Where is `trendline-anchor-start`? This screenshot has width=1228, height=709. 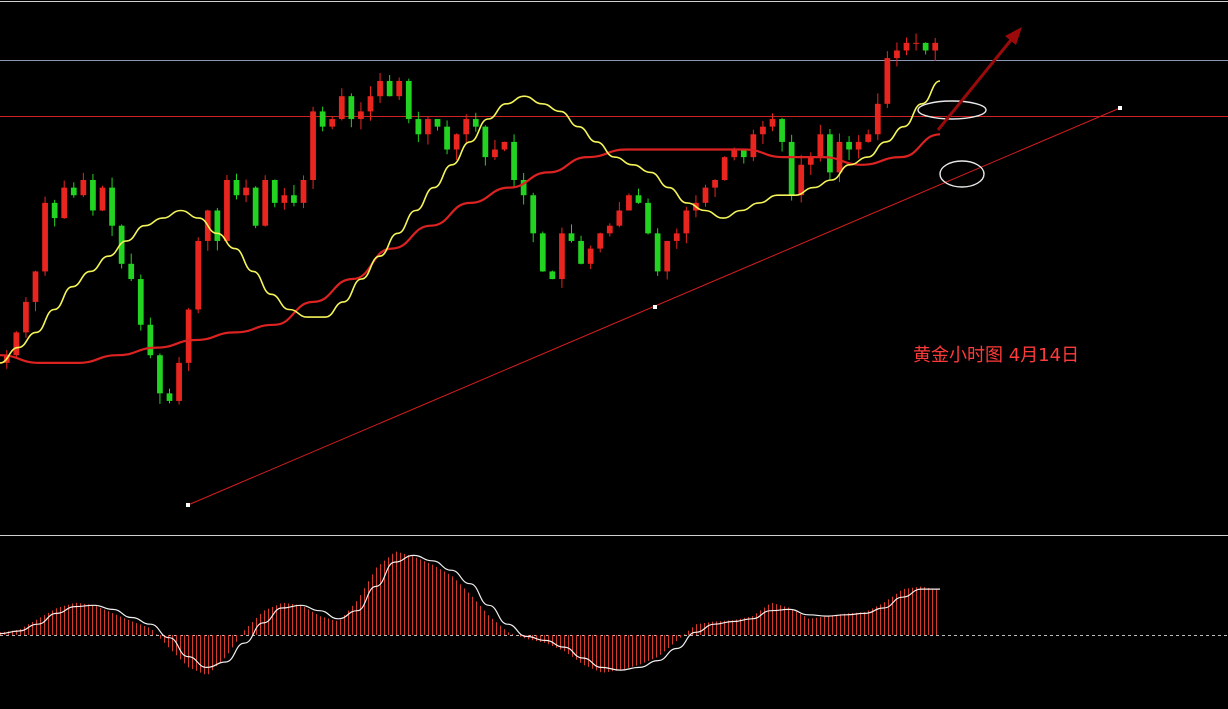 trendline-anchor-start is located at coordinates (188, 505).